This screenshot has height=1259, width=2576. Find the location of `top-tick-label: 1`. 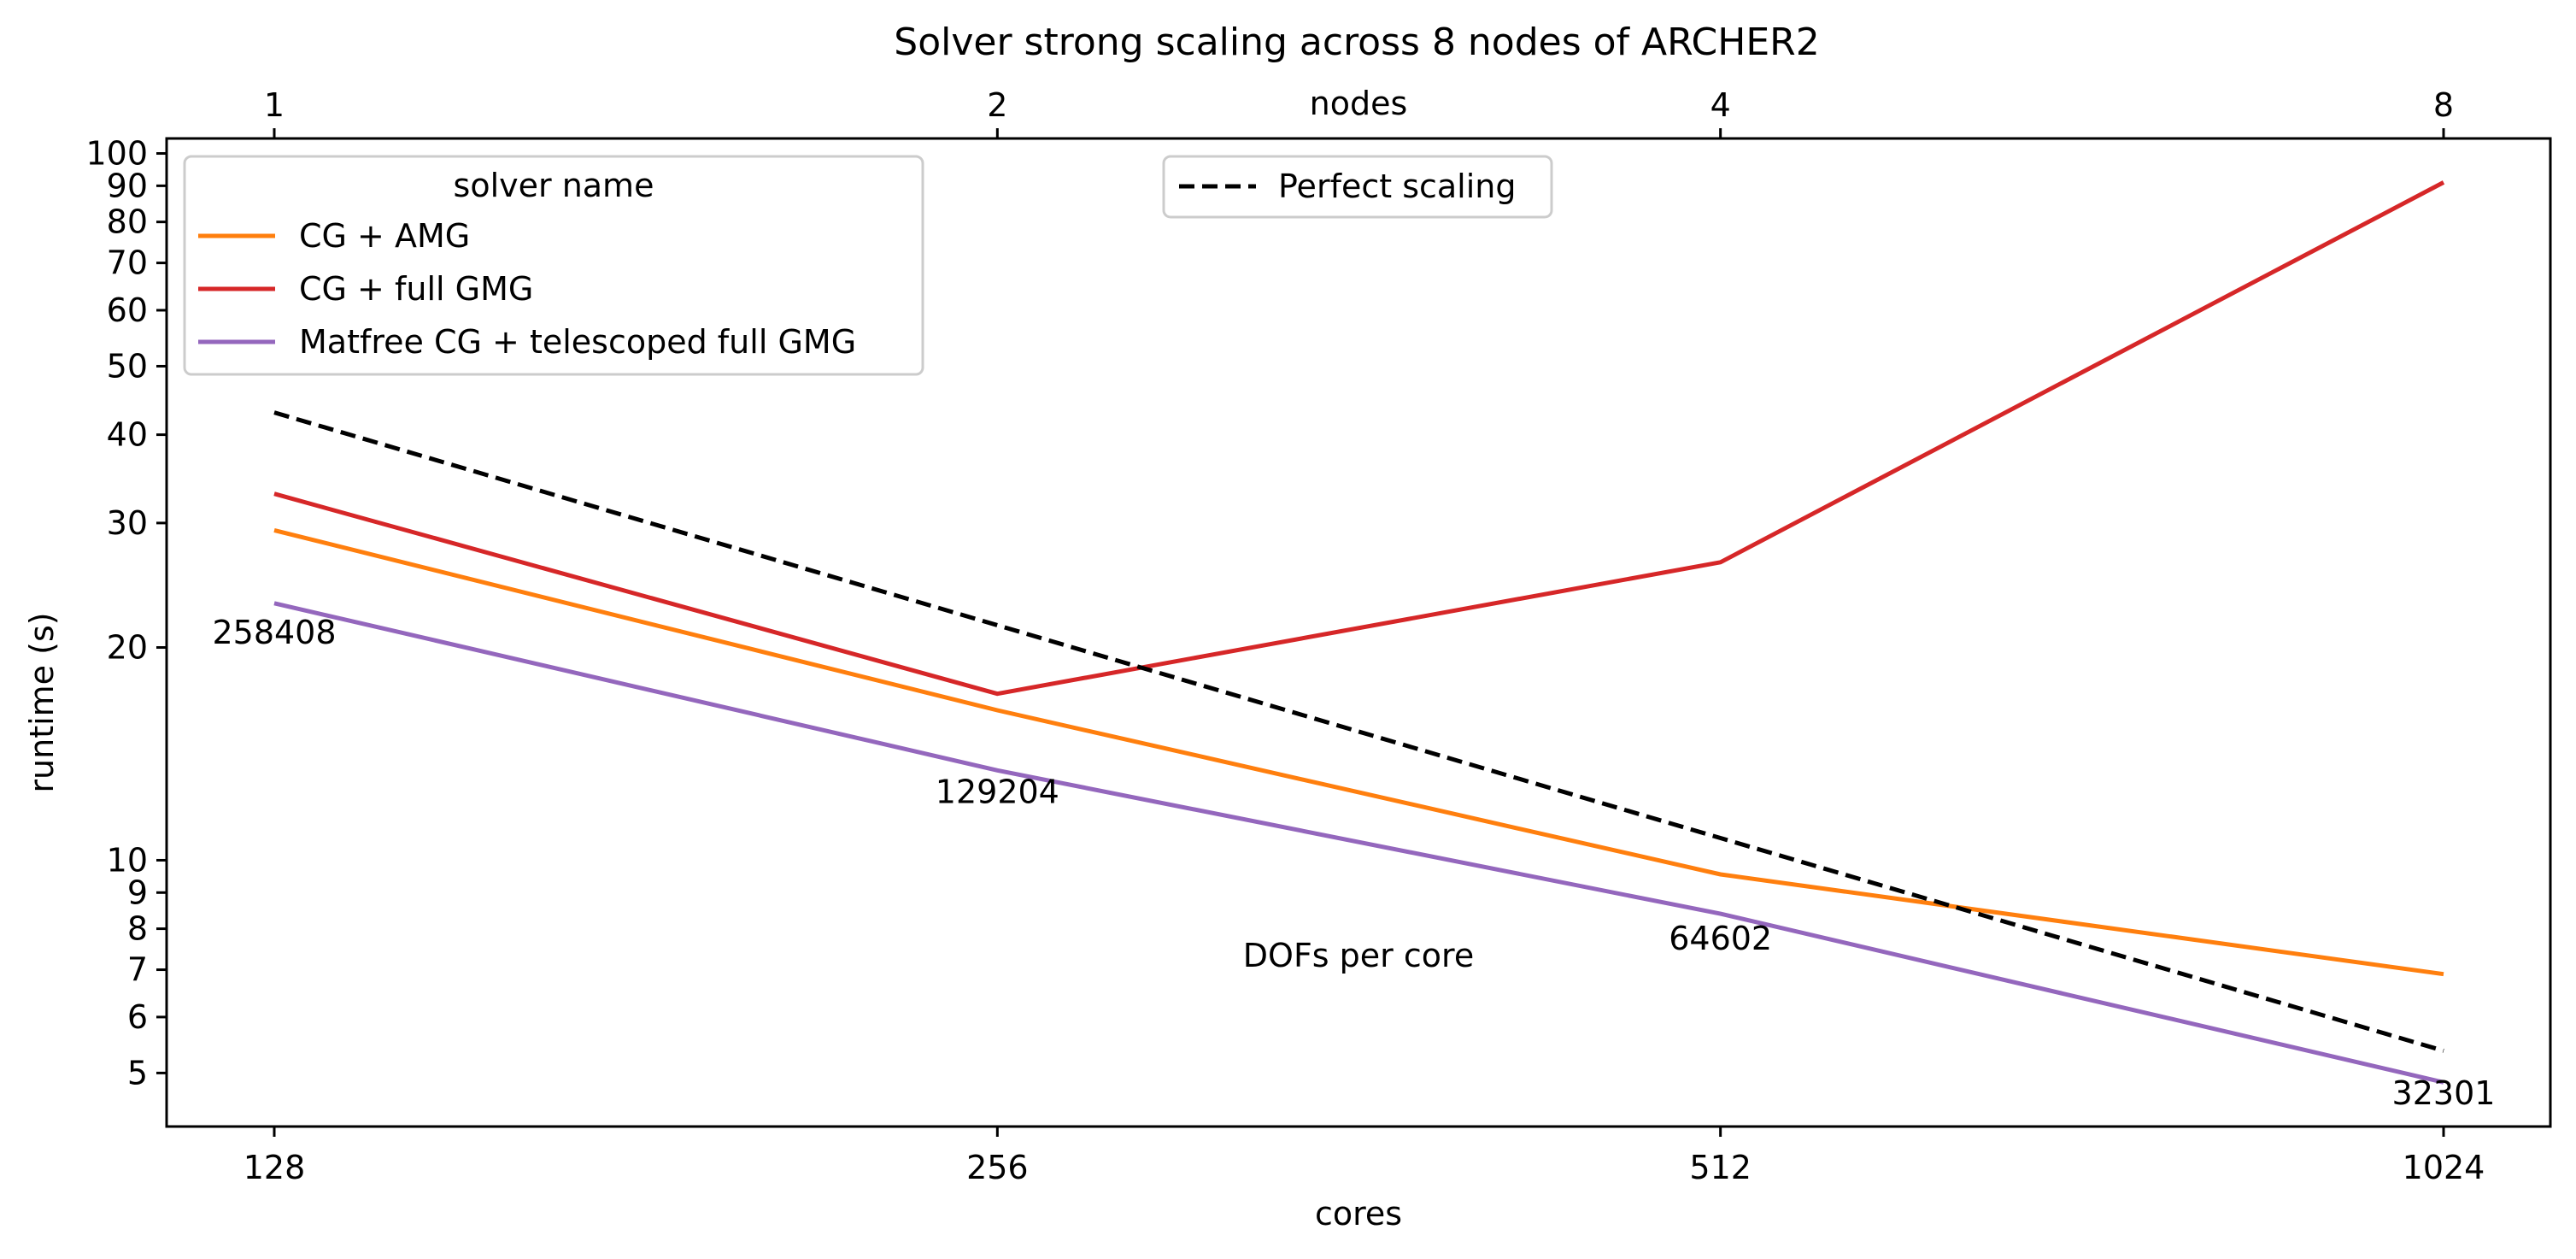

top-tick-label: 1 is located at coordinates (274, 105).